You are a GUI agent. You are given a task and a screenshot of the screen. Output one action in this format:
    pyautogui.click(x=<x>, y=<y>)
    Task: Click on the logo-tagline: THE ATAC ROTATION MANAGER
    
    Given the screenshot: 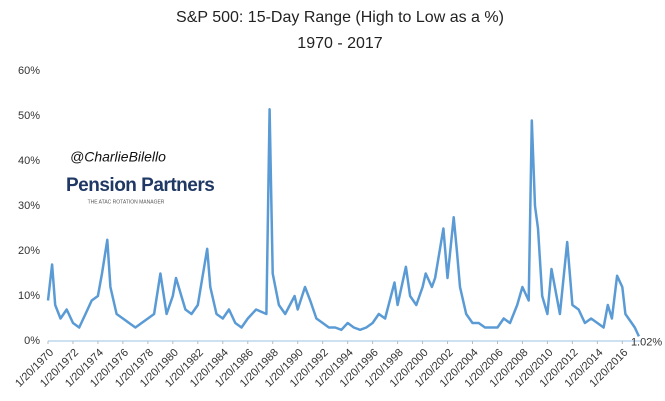 What is the action you would take?
    pyautogui.click(x=126, y=202)
    